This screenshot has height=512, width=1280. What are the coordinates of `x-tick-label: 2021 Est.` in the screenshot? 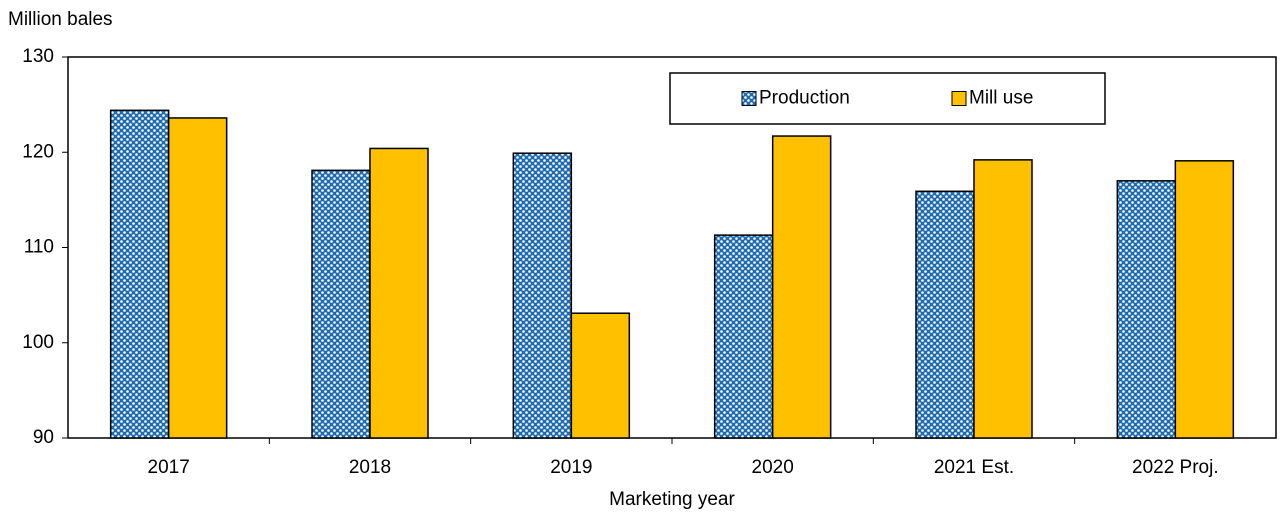 It's located at (974, 467).